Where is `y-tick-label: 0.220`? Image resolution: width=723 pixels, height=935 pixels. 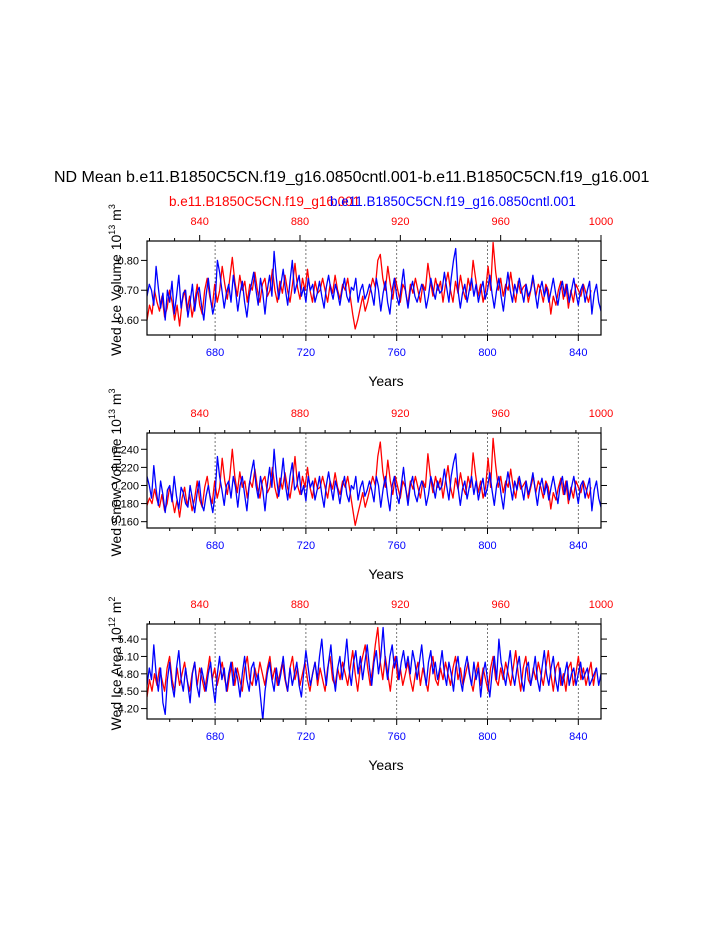
y-tick-label: 0.220 is located at coordinates (125, 468).